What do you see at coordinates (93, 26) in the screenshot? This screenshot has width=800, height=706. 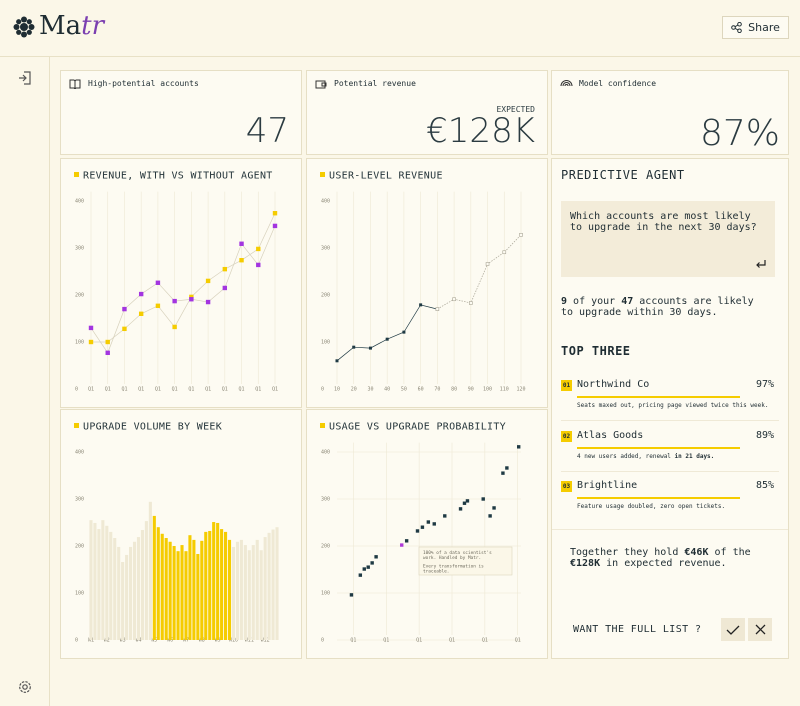 I see `logo-text-accent: tr` at bounding box center [93, 26].